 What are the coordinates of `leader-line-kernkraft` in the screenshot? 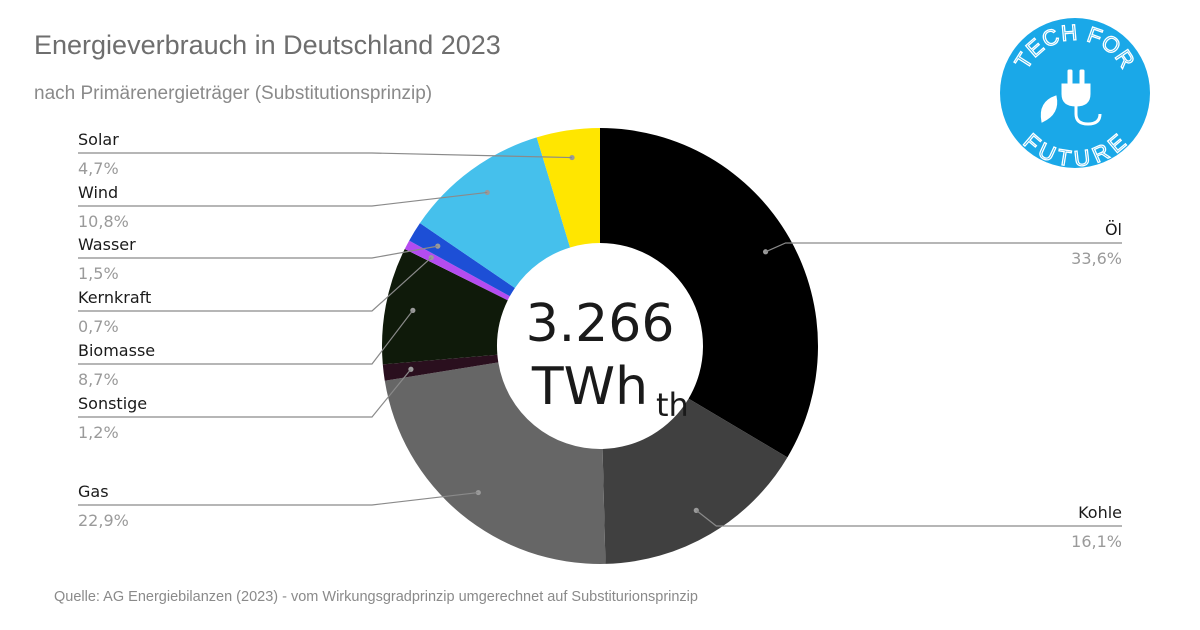 It's located at (255, 284).